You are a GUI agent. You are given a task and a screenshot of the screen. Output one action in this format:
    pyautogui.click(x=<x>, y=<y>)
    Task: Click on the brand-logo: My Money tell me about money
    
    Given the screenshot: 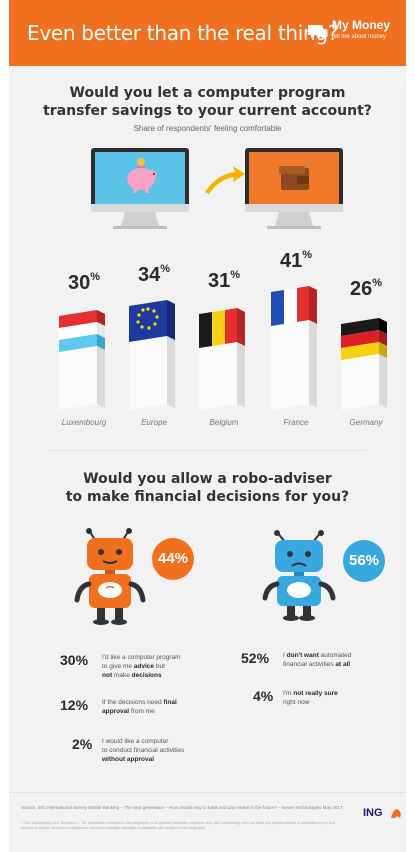 What is the action you would take?
    pyautogui.click(x=352, y=34)
    